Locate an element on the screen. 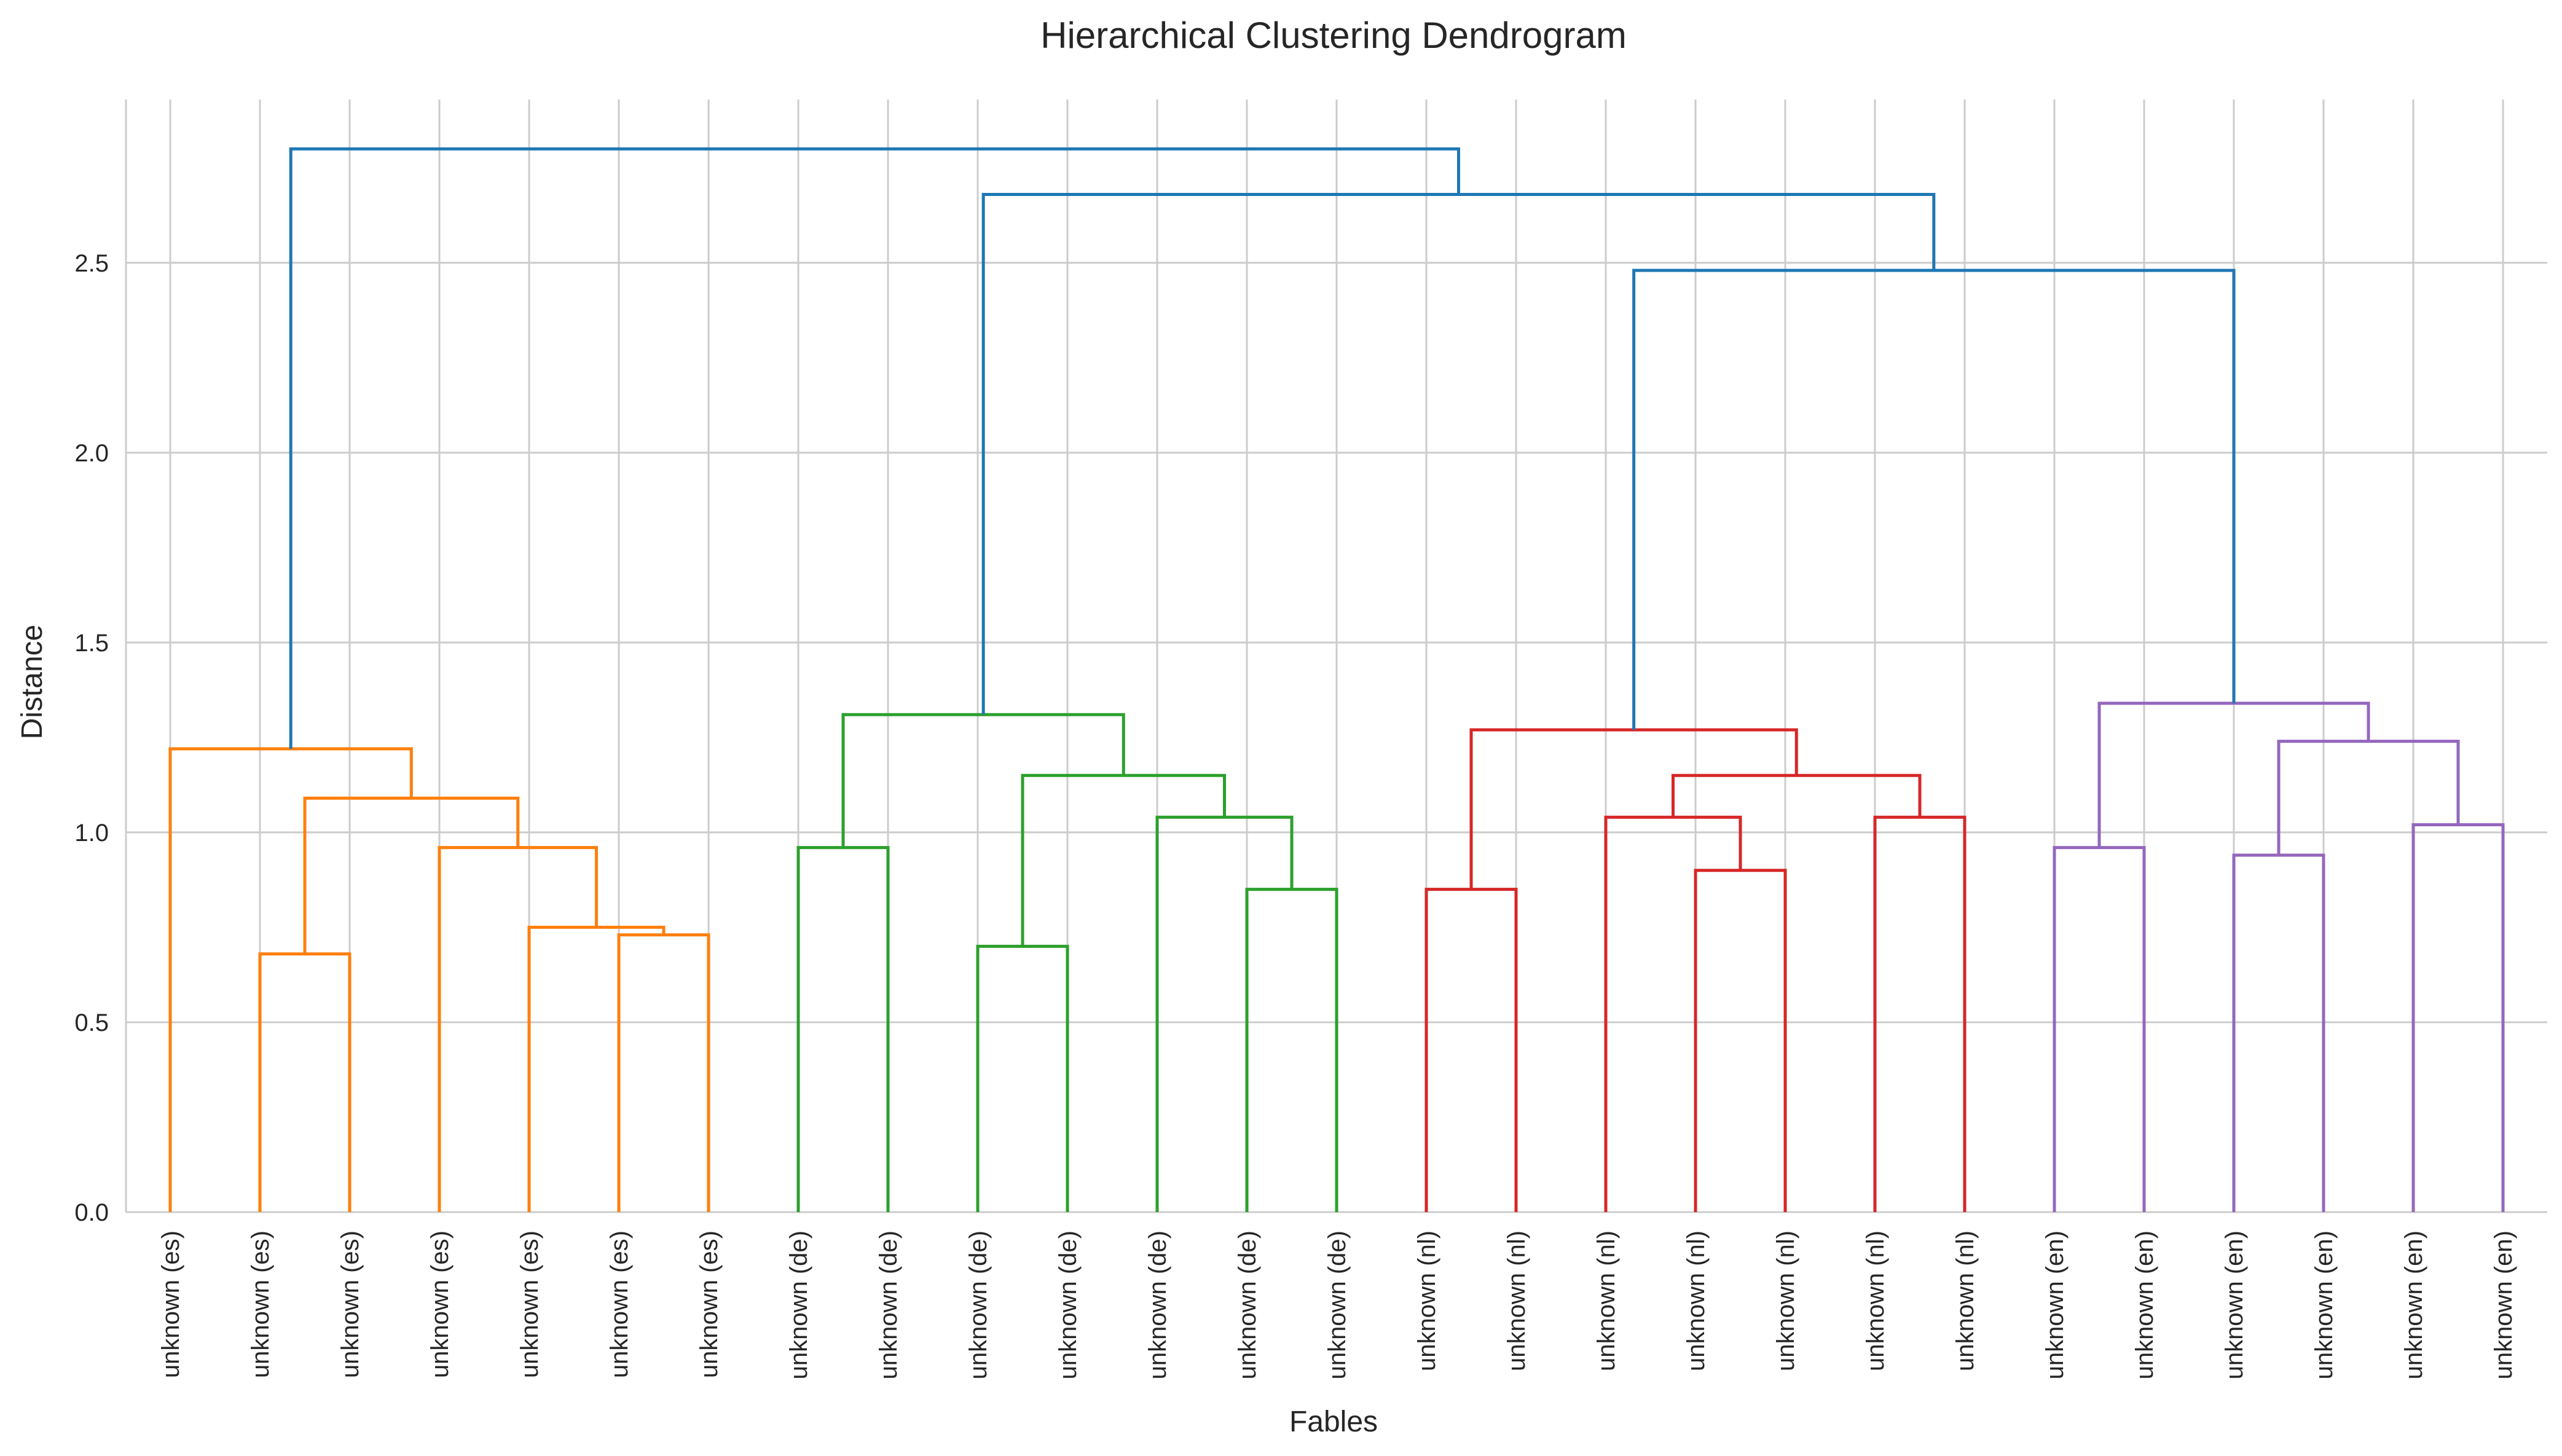 Image resolution: width=2562 pixels, height=1456 pixels. y-tick-label: 1.5 is located at coordinates (91, 643).